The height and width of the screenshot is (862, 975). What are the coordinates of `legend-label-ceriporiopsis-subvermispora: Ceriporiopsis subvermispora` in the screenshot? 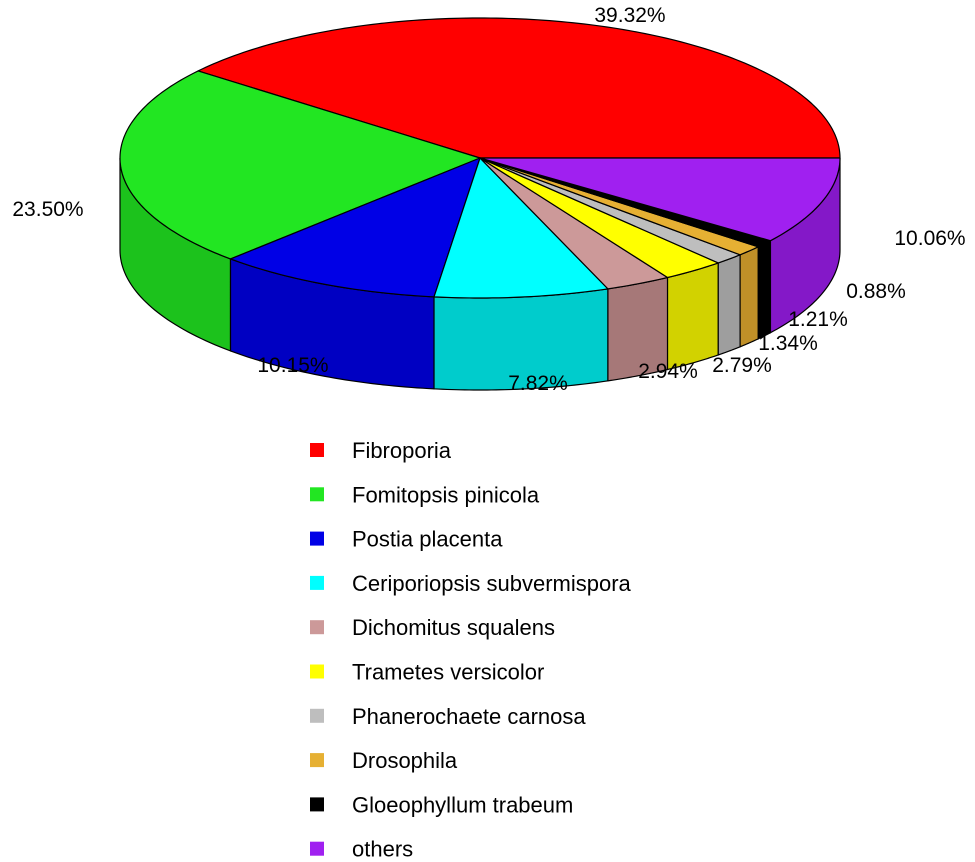 It's located at (492, 583).